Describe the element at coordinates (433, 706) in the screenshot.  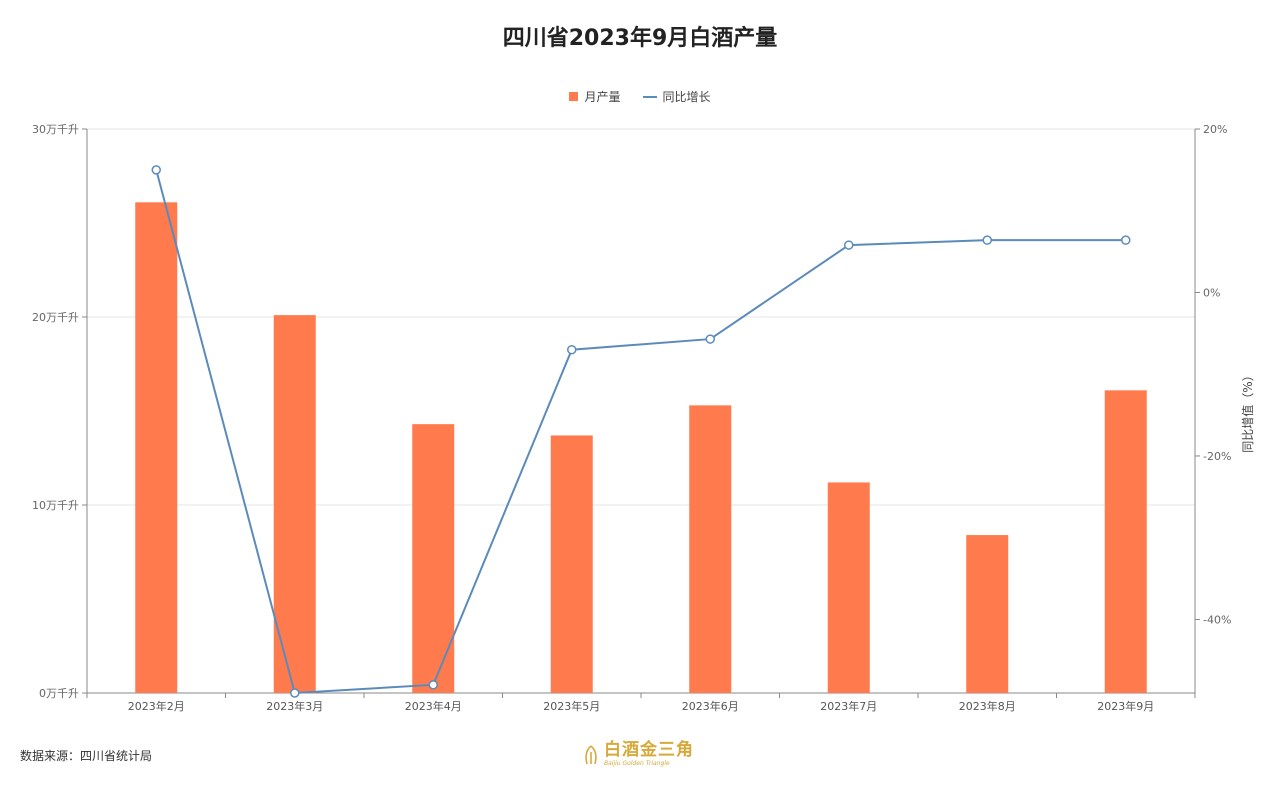
I see `x-tick-label: 2023年4月` at that location.